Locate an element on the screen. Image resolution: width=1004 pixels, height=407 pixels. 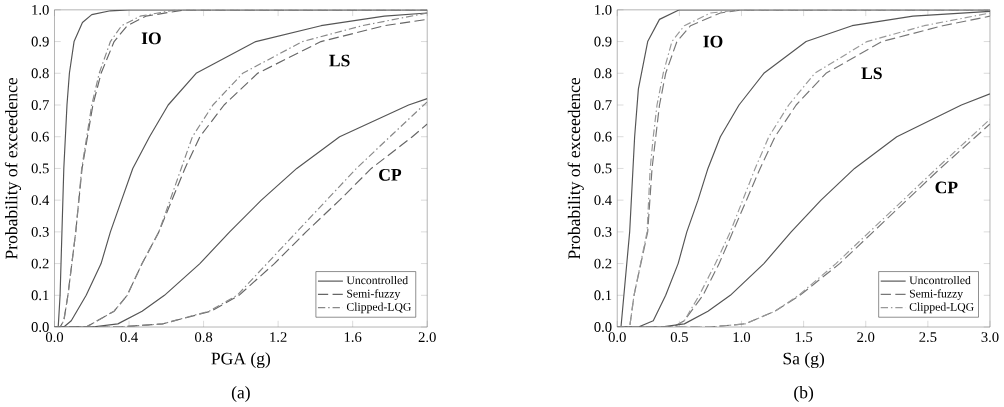
x-tick-label: 2.5 is located at coordinates (928, 337).